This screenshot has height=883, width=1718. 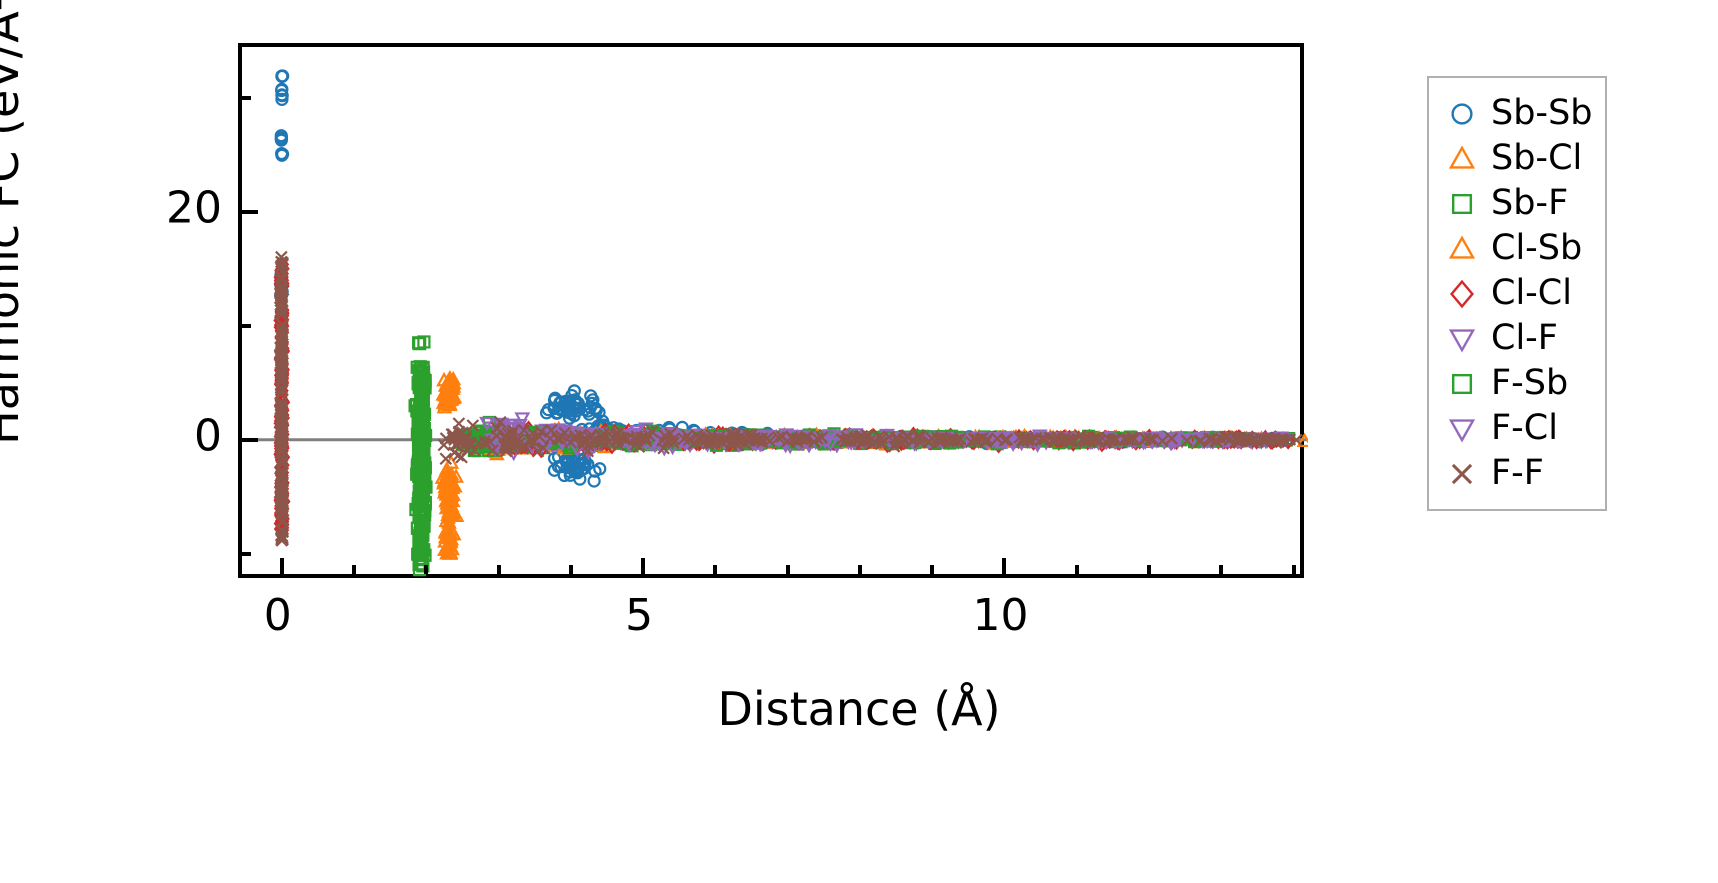 I want to click on x-tick-label-0: 0, so click(x=277, y=615).